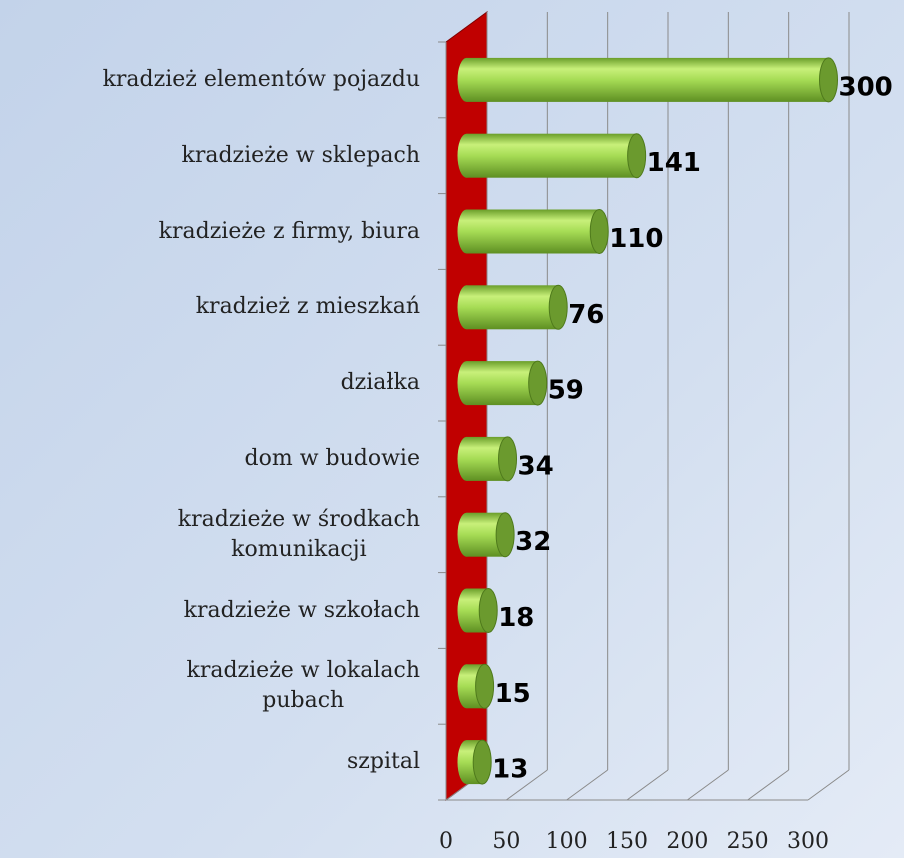 The width and height of the screenshot is (904, 858). I want to click on y-tick-label: kradzieże z firmy, biura, so click(289, 231).